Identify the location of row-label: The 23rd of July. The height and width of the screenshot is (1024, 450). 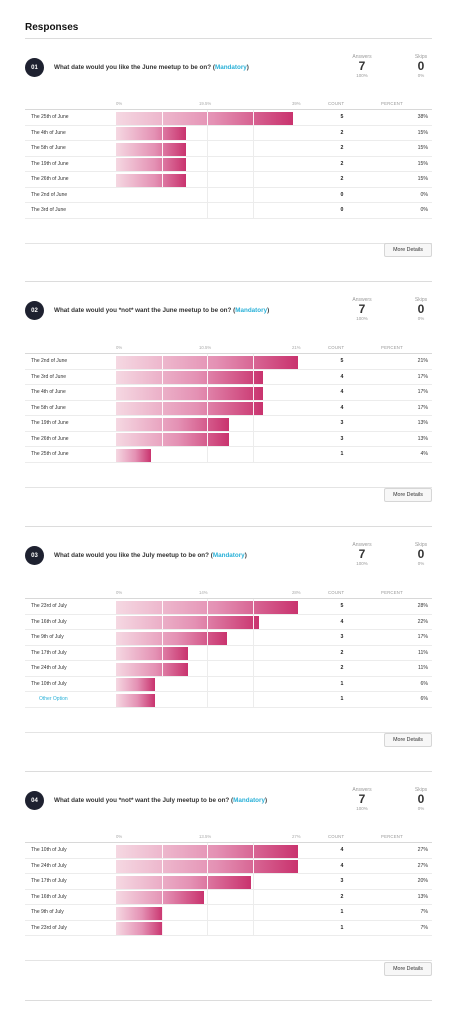
(49, 606).